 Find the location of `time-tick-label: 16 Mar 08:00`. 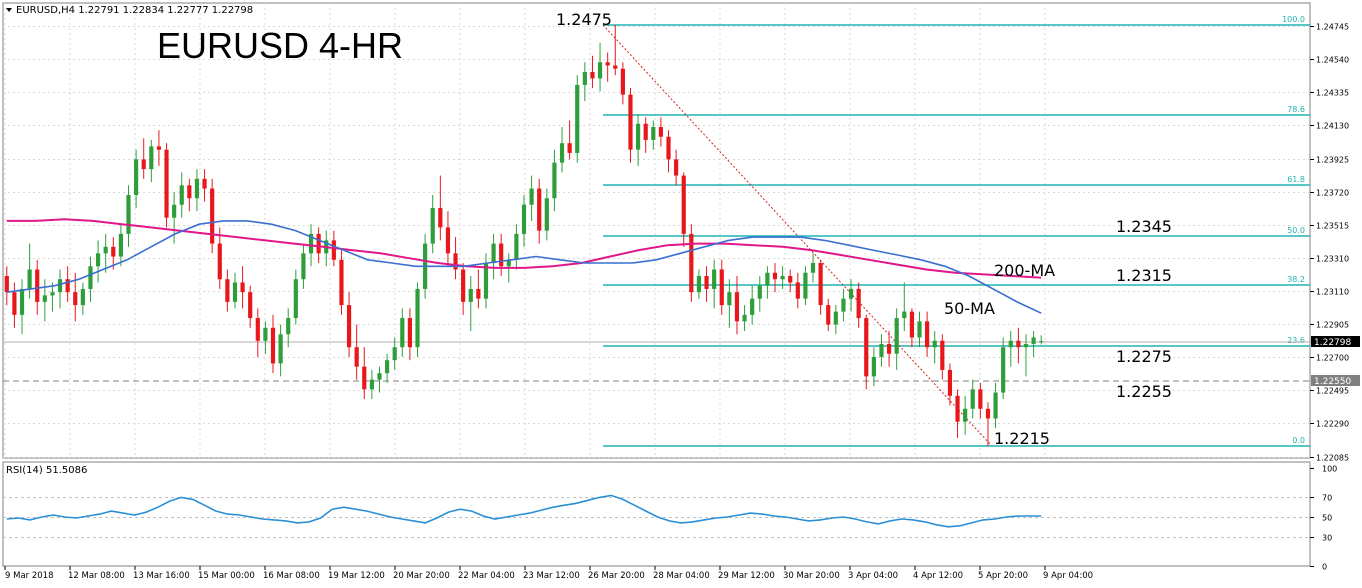

time-tick-label: 16 Mar 08:00 is located at coordinates (291, 576).